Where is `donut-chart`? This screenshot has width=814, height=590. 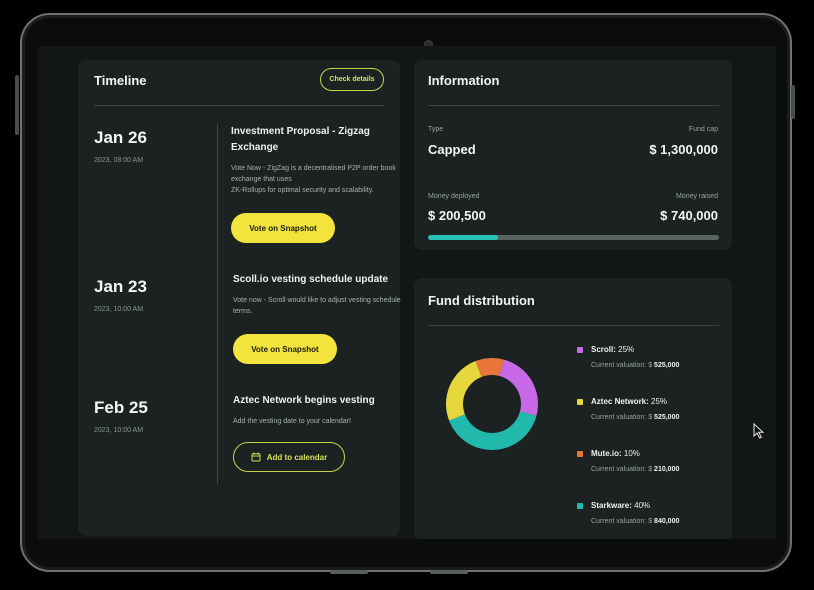 donut-chart is located at coordinates (492, 404).